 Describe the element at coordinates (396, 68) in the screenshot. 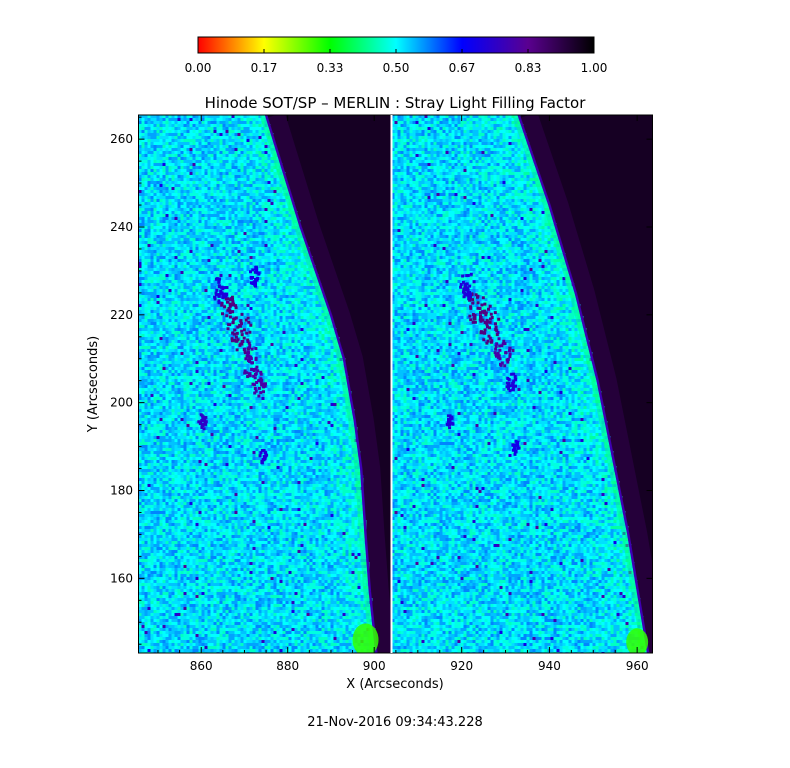

I see `colorbar-tick-label: 0.50` at that location.